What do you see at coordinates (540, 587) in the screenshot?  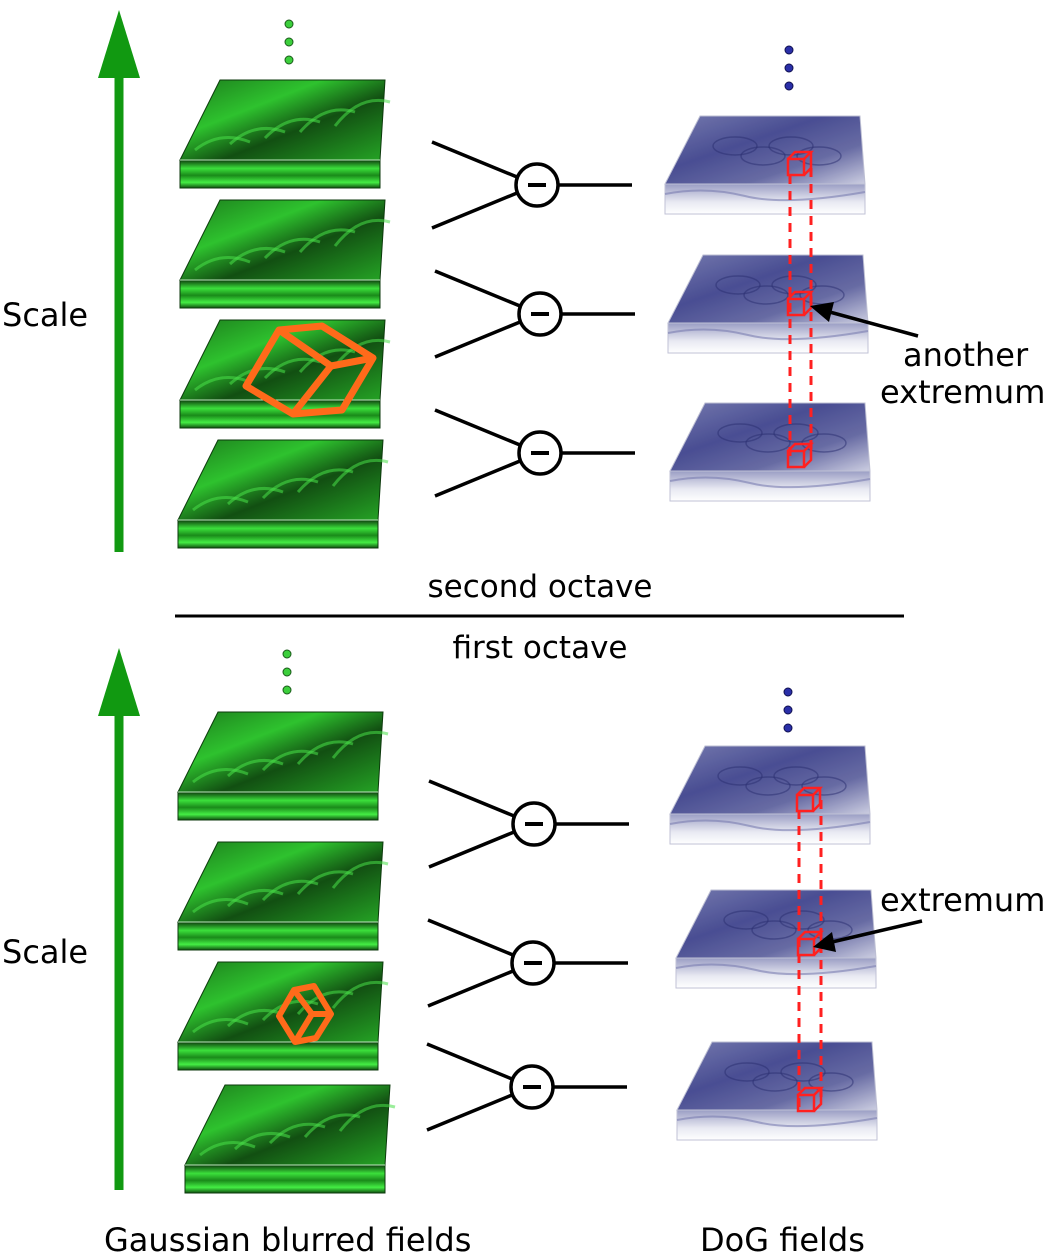 I see `second-octave-label: second octave` at bounding box center [540, 587].